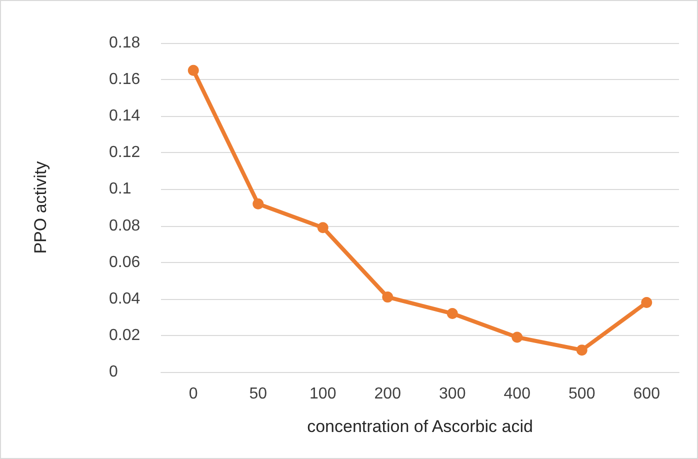 Image resolution: width=698 pixels, height=459 pixels. I want to click on y-tick-label: 0.02, so click(124, 335).